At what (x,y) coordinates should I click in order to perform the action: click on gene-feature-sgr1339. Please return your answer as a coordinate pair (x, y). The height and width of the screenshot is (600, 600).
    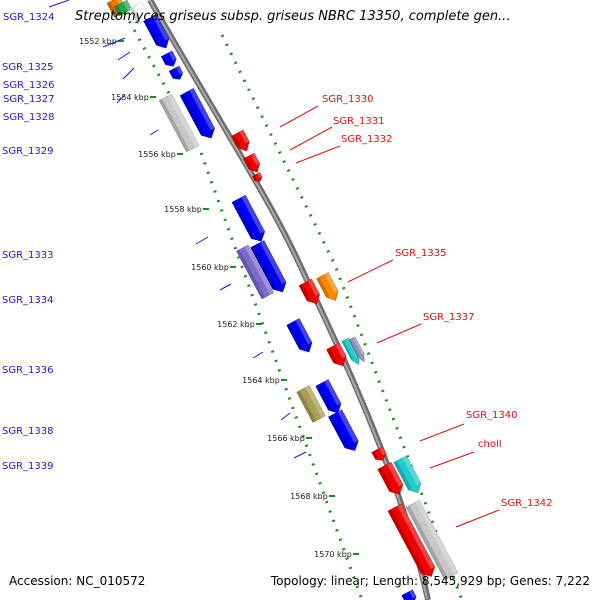
    Looking at the image, I should click on (345, 431).